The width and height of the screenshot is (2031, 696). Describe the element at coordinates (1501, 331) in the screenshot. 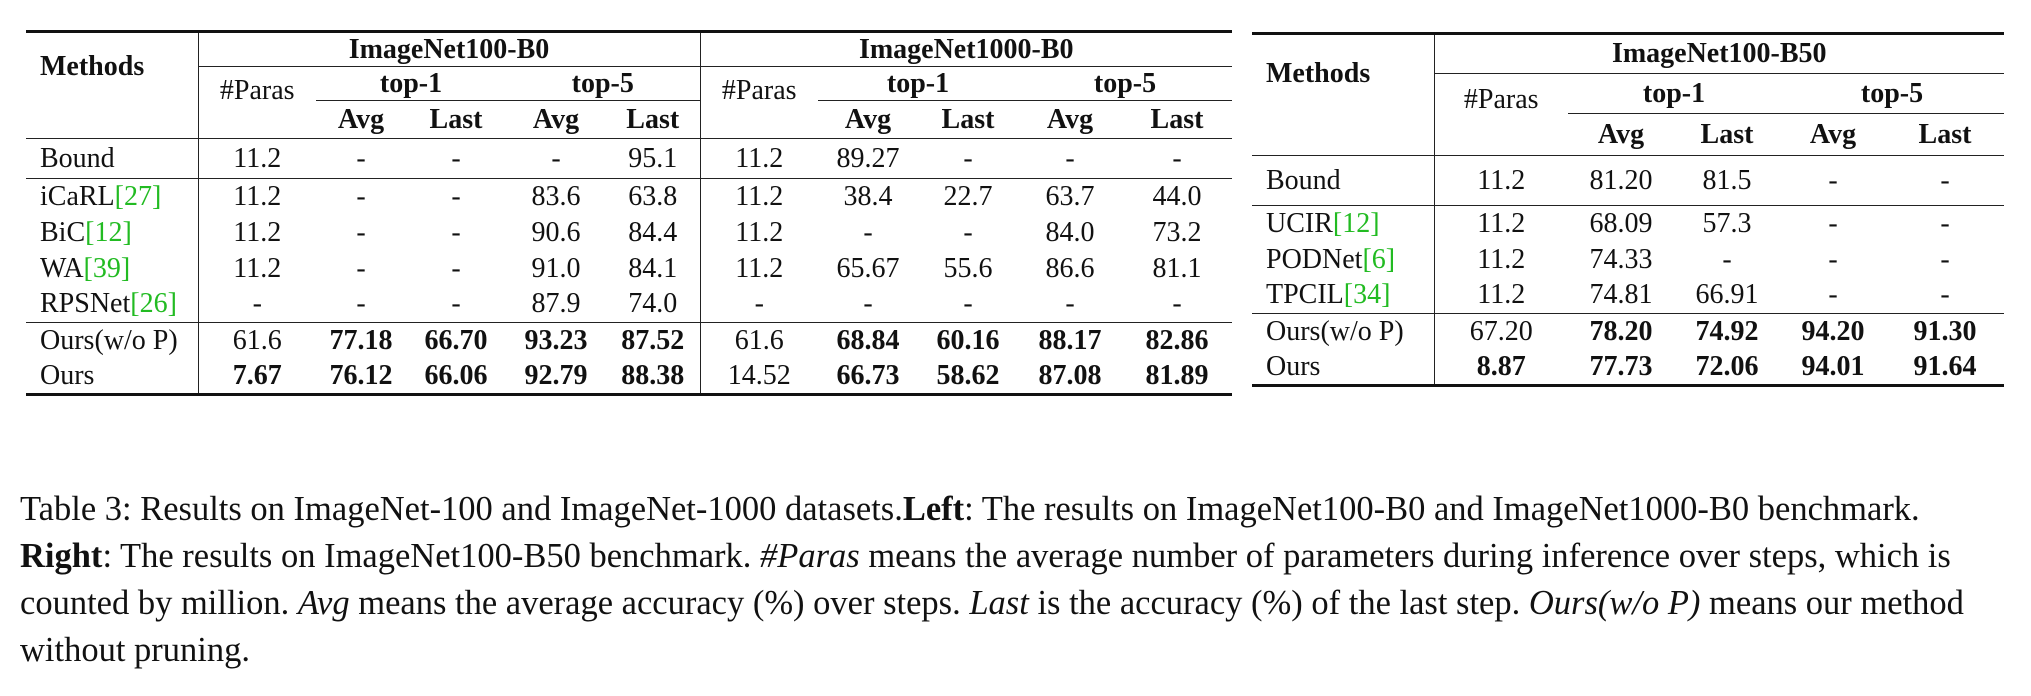

I see `table-cell: 67.20` at that location.